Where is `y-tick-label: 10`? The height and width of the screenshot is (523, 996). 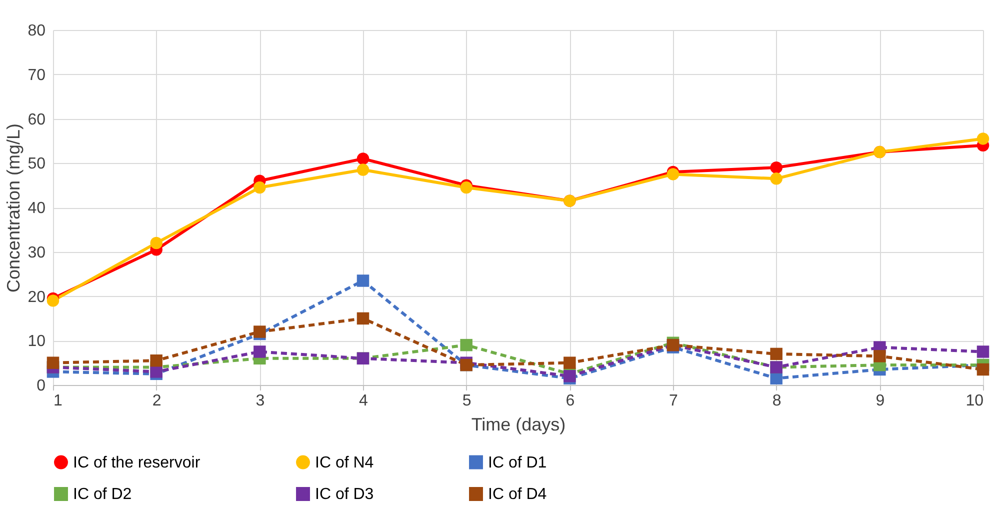
y-tick-label: 10 is located at coordinates (37, 341).